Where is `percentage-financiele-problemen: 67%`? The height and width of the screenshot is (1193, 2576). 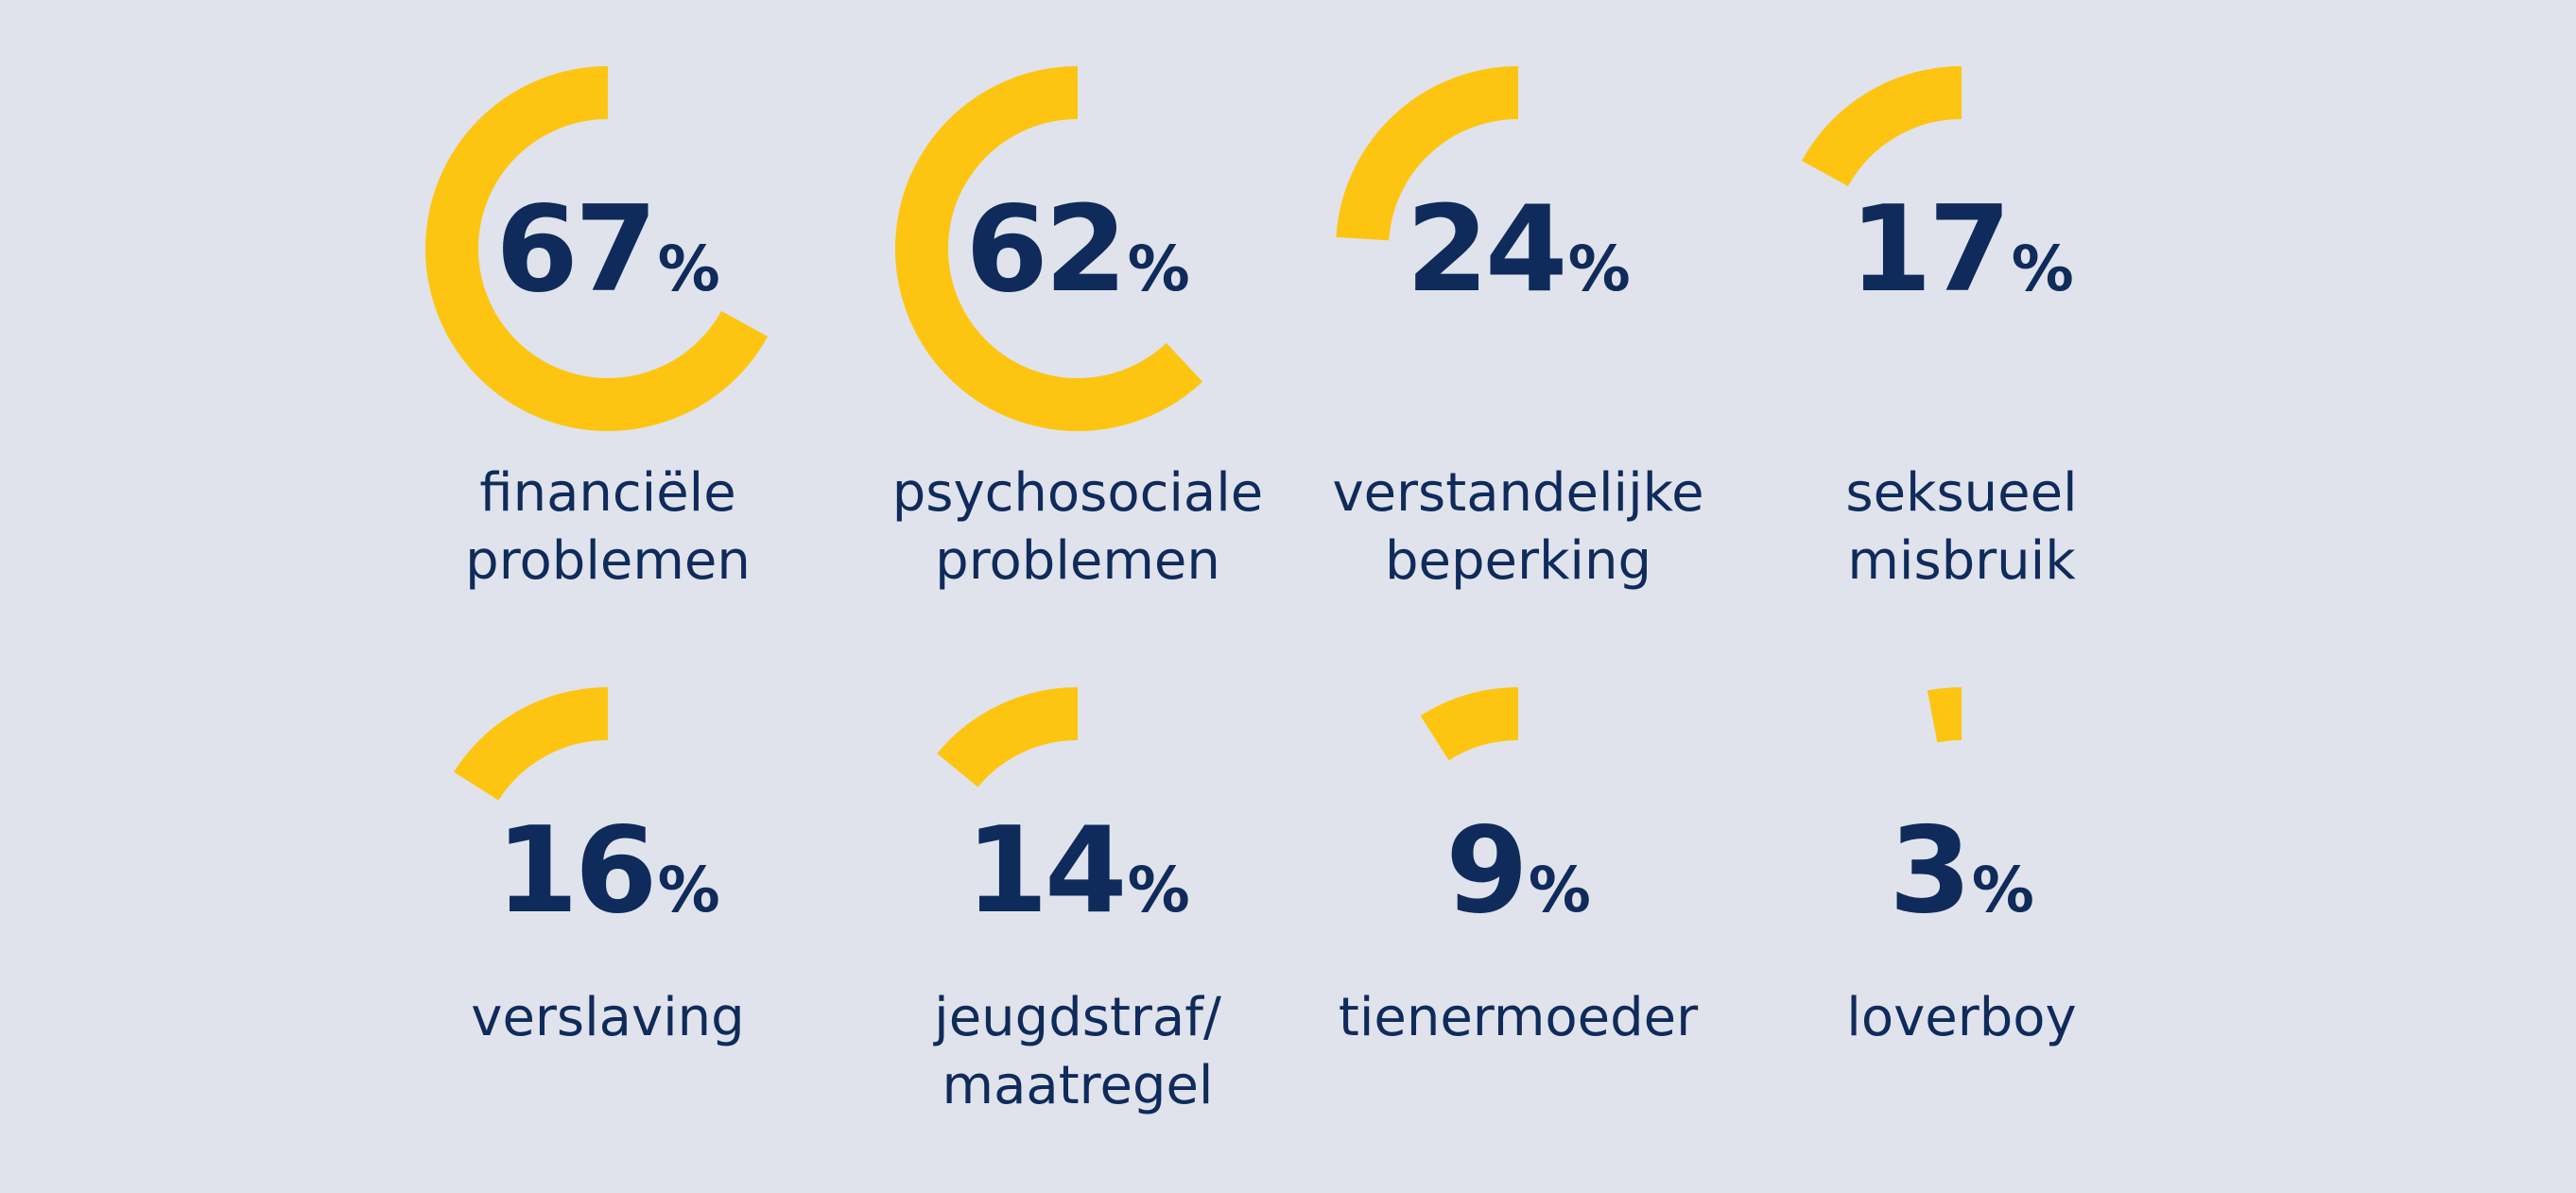
percentage-financiele-problemen: 67% is located at coordinates (607, 250).